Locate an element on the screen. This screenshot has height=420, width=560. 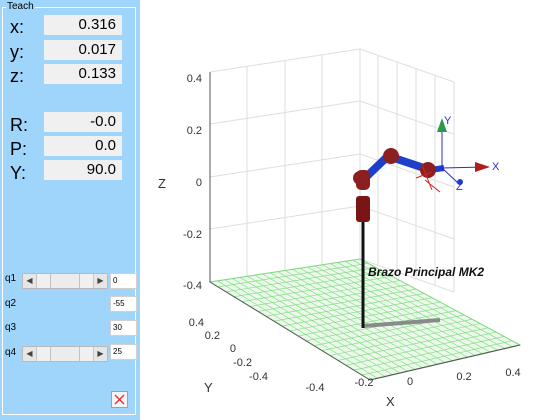
q4-value: 25 is located at coordinates (123, 352).